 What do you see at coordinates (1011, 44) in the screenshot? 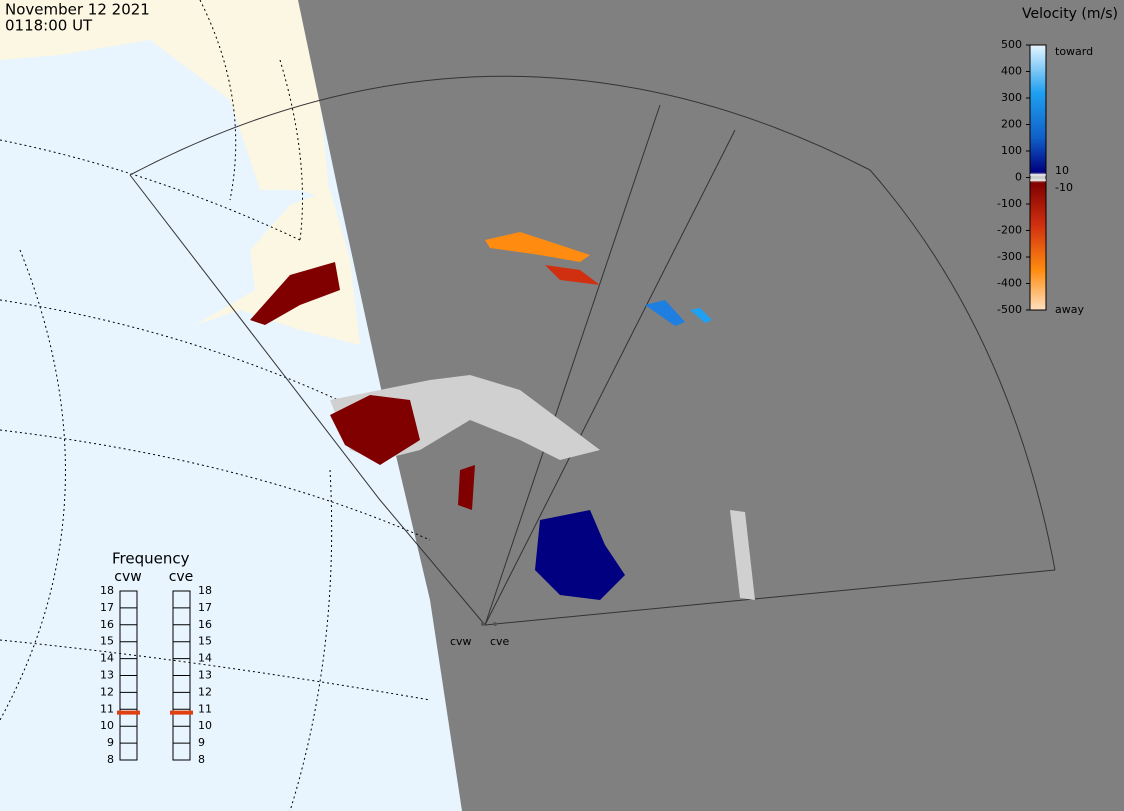
I see `colorbar-tick-label: 500` at bounding box center [1011, 44].